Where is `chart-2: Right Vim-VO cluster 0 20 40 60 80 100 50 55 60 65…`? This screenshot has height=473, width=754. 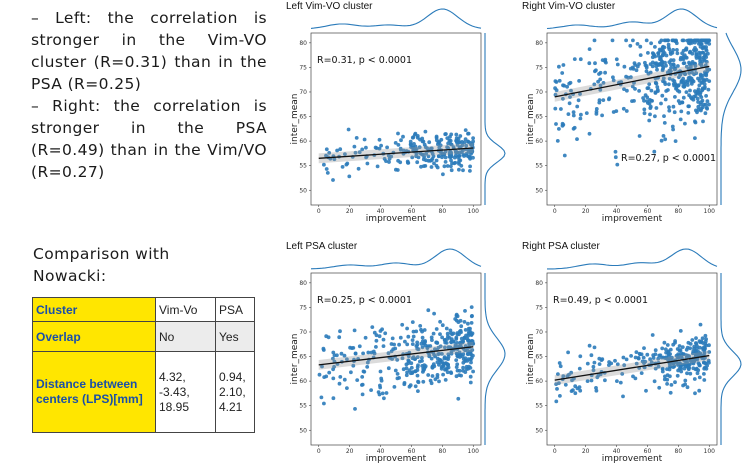
chart-2: Right Vim-VO cluster 0 20 40 60 80 100 50 55 60 65… is located at coordinates (632, 112).